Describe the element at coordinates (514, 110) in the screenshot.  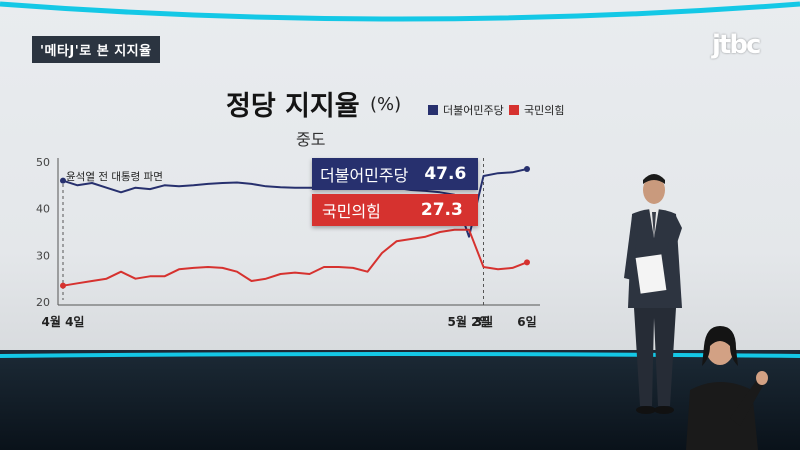
I see `legend-swatch-red` at that location.